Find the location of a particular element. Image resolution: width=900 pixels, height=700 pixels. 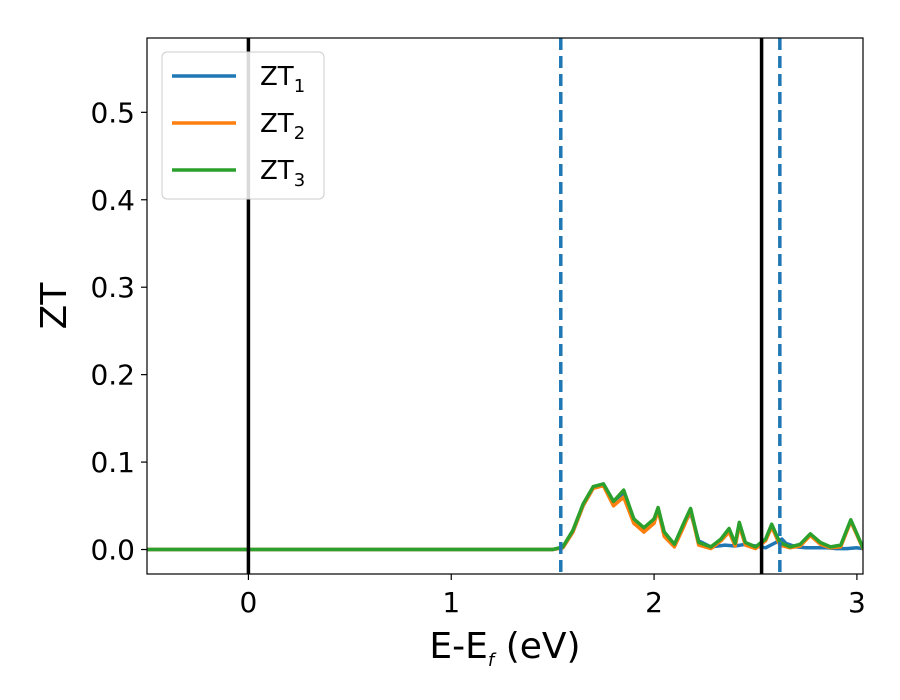

series-line-zt2 is located at coordinates (505, 517).